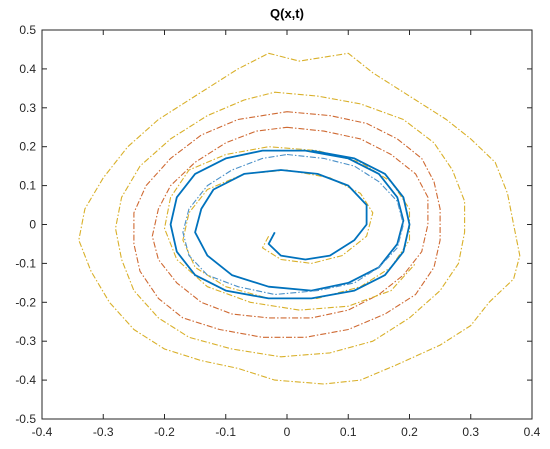 The image size is (550, 449). What do you see at coordinates (470, 432) in the screenshot?
I see `x-tick-label: 0.3` at bounding box center [470, 432].